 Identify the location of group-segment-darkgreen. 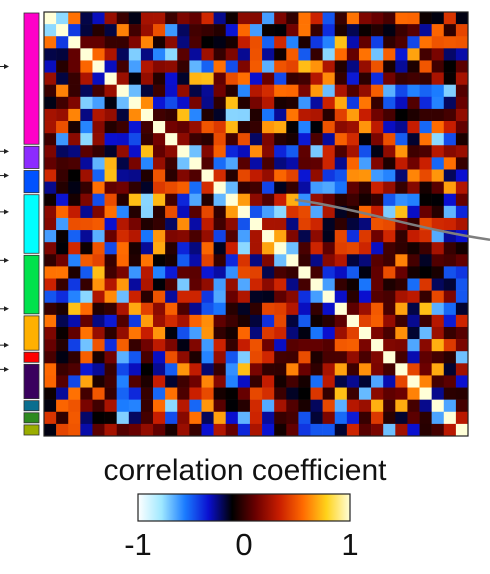
(31, 418).